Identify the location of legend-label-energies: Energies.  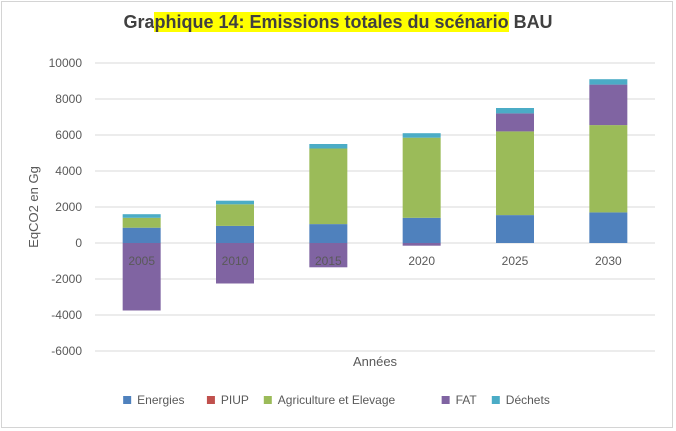
(160, 400).